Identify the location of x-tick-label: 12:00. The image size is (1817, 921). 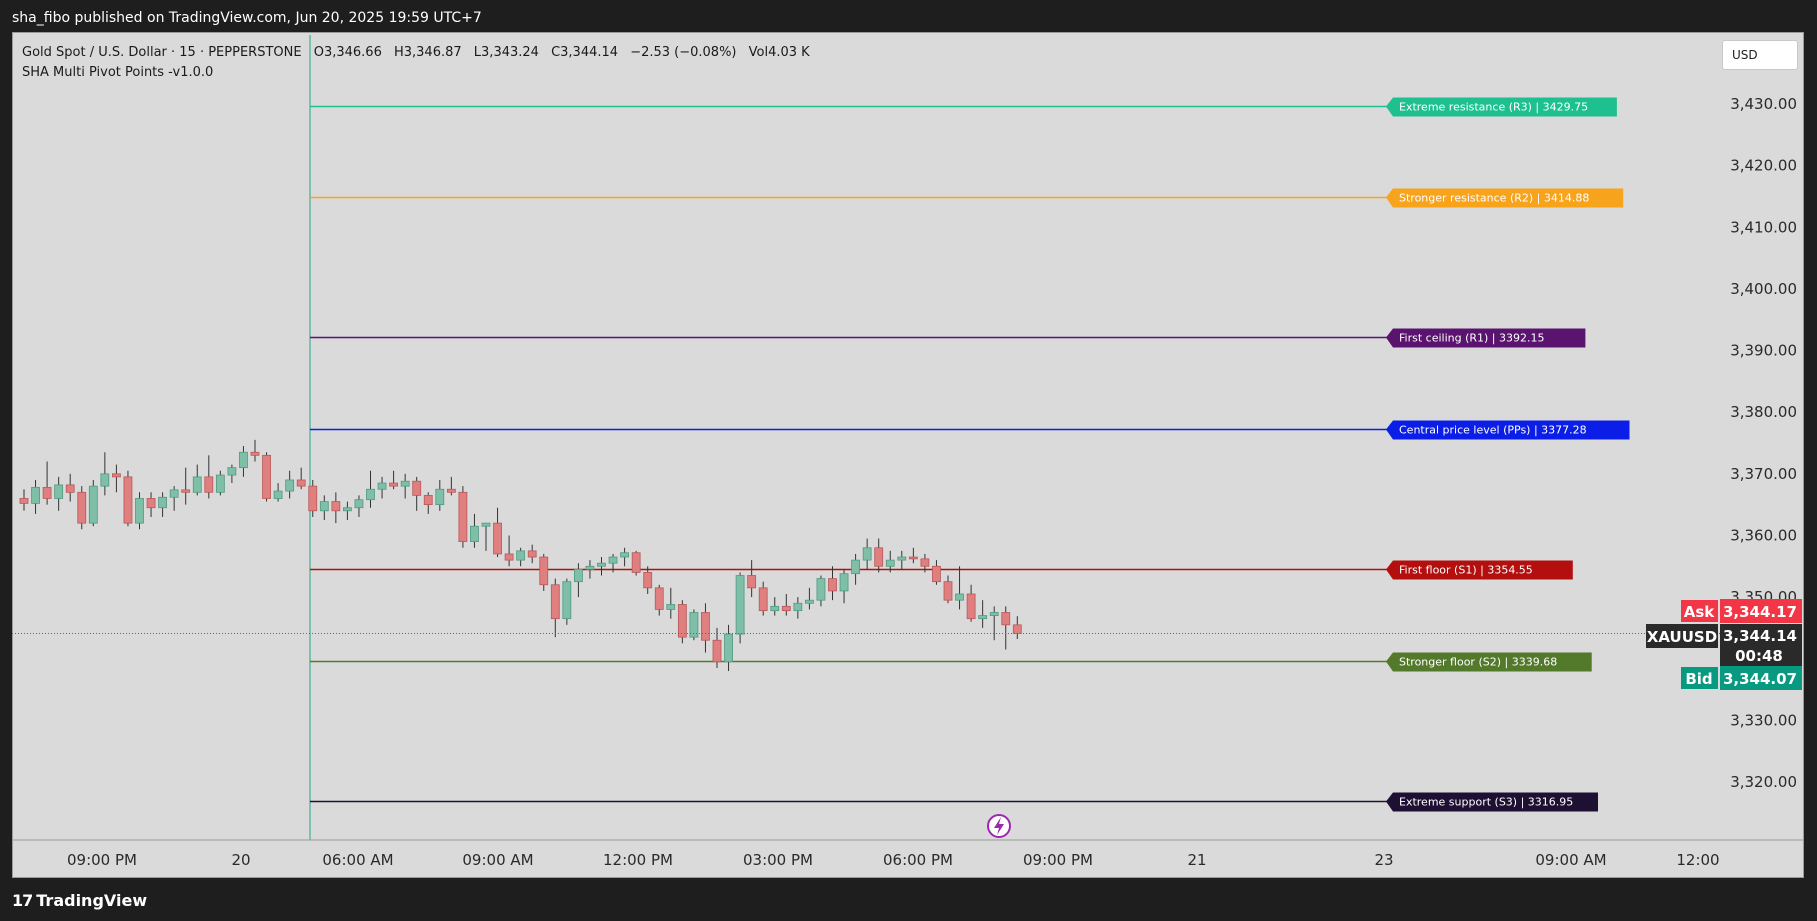
(1697, 860).